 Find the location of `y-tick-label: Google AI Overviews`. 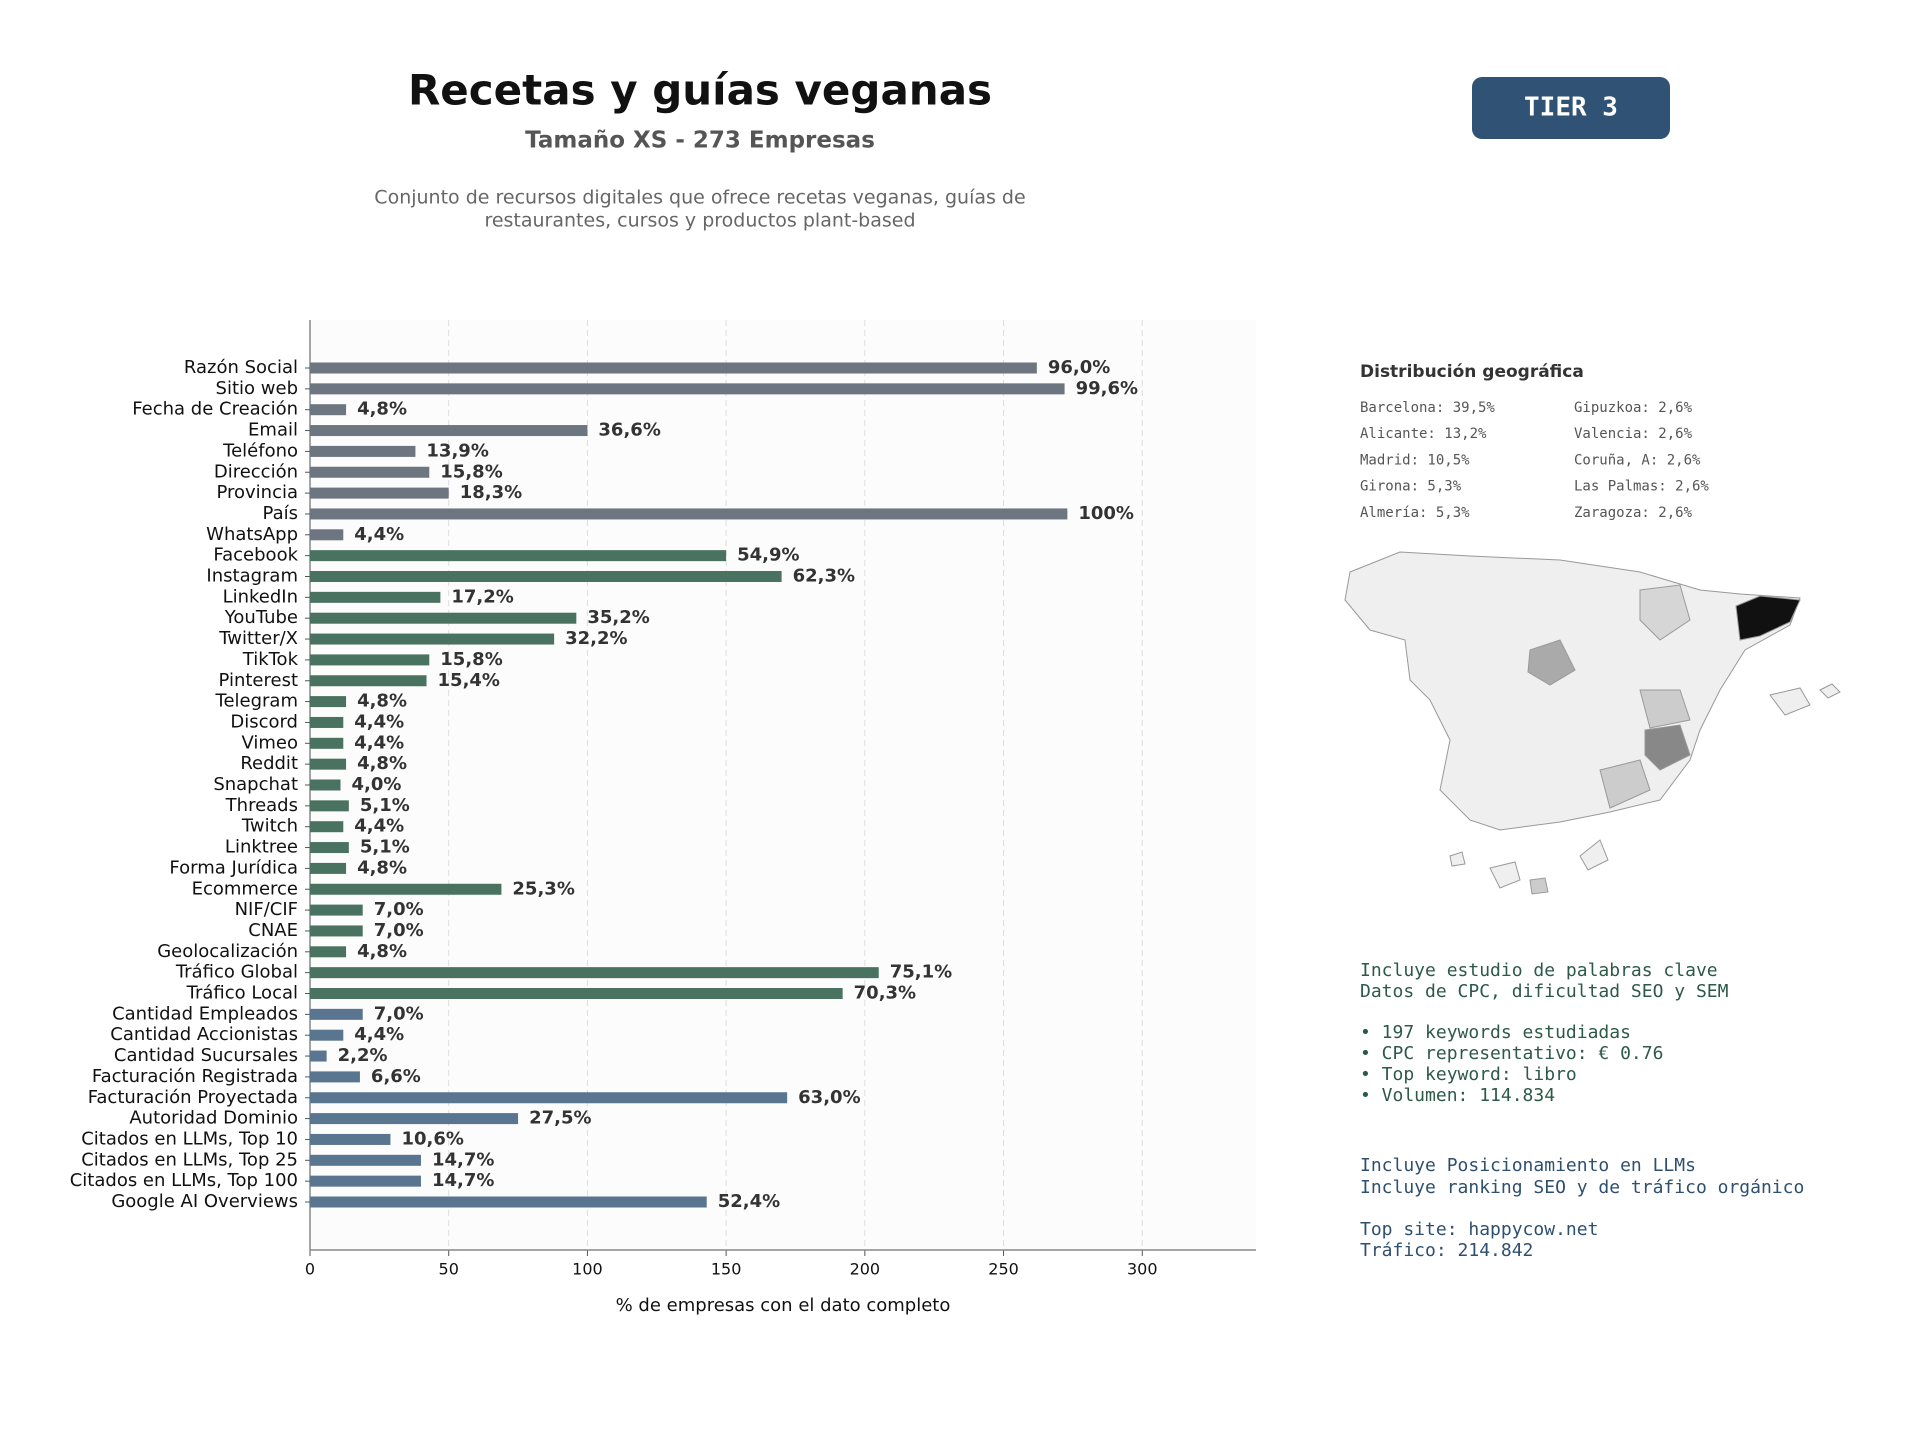

y-tick-label: Google AI Overviews is located at coordinates (204, 1201).